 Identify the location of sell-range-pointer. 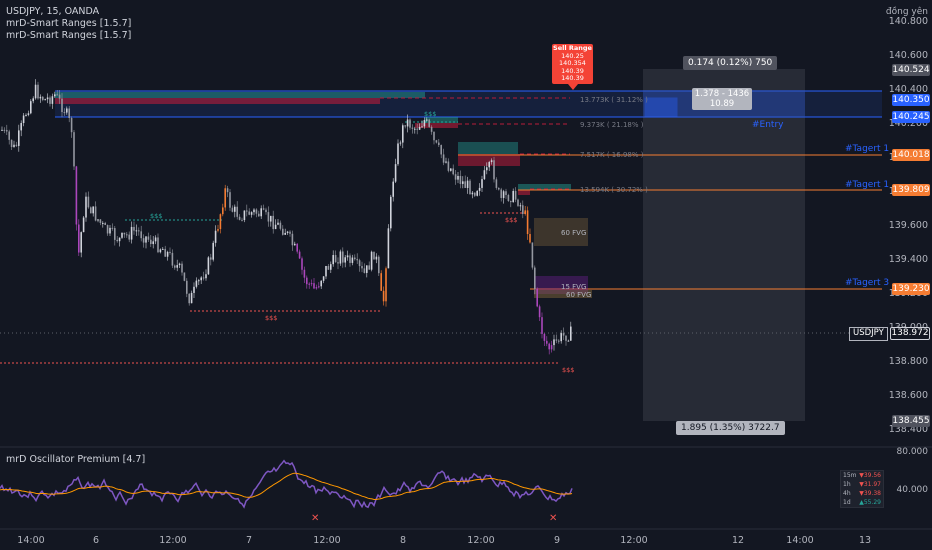
(573, 87).